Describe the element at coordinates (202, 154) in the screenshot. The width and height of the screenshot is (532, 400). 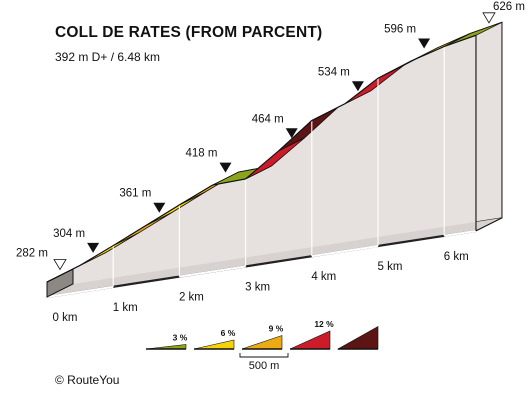
I see `elevation-label: 418 m` at that location.